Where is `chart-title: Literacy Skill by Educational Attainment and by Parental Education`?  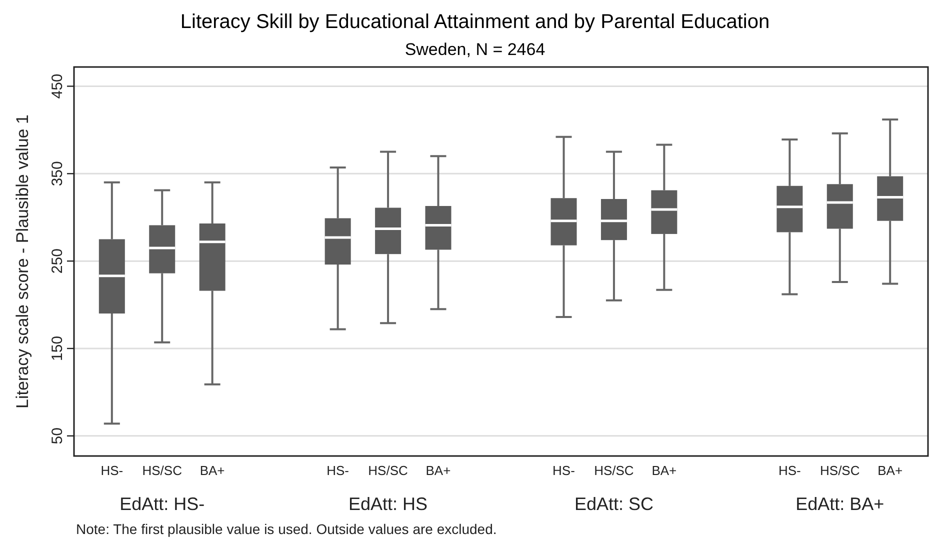
chart-title: Literacy Skill by Educational Attainment and by Parental Education is located at coordinates (475, 22).